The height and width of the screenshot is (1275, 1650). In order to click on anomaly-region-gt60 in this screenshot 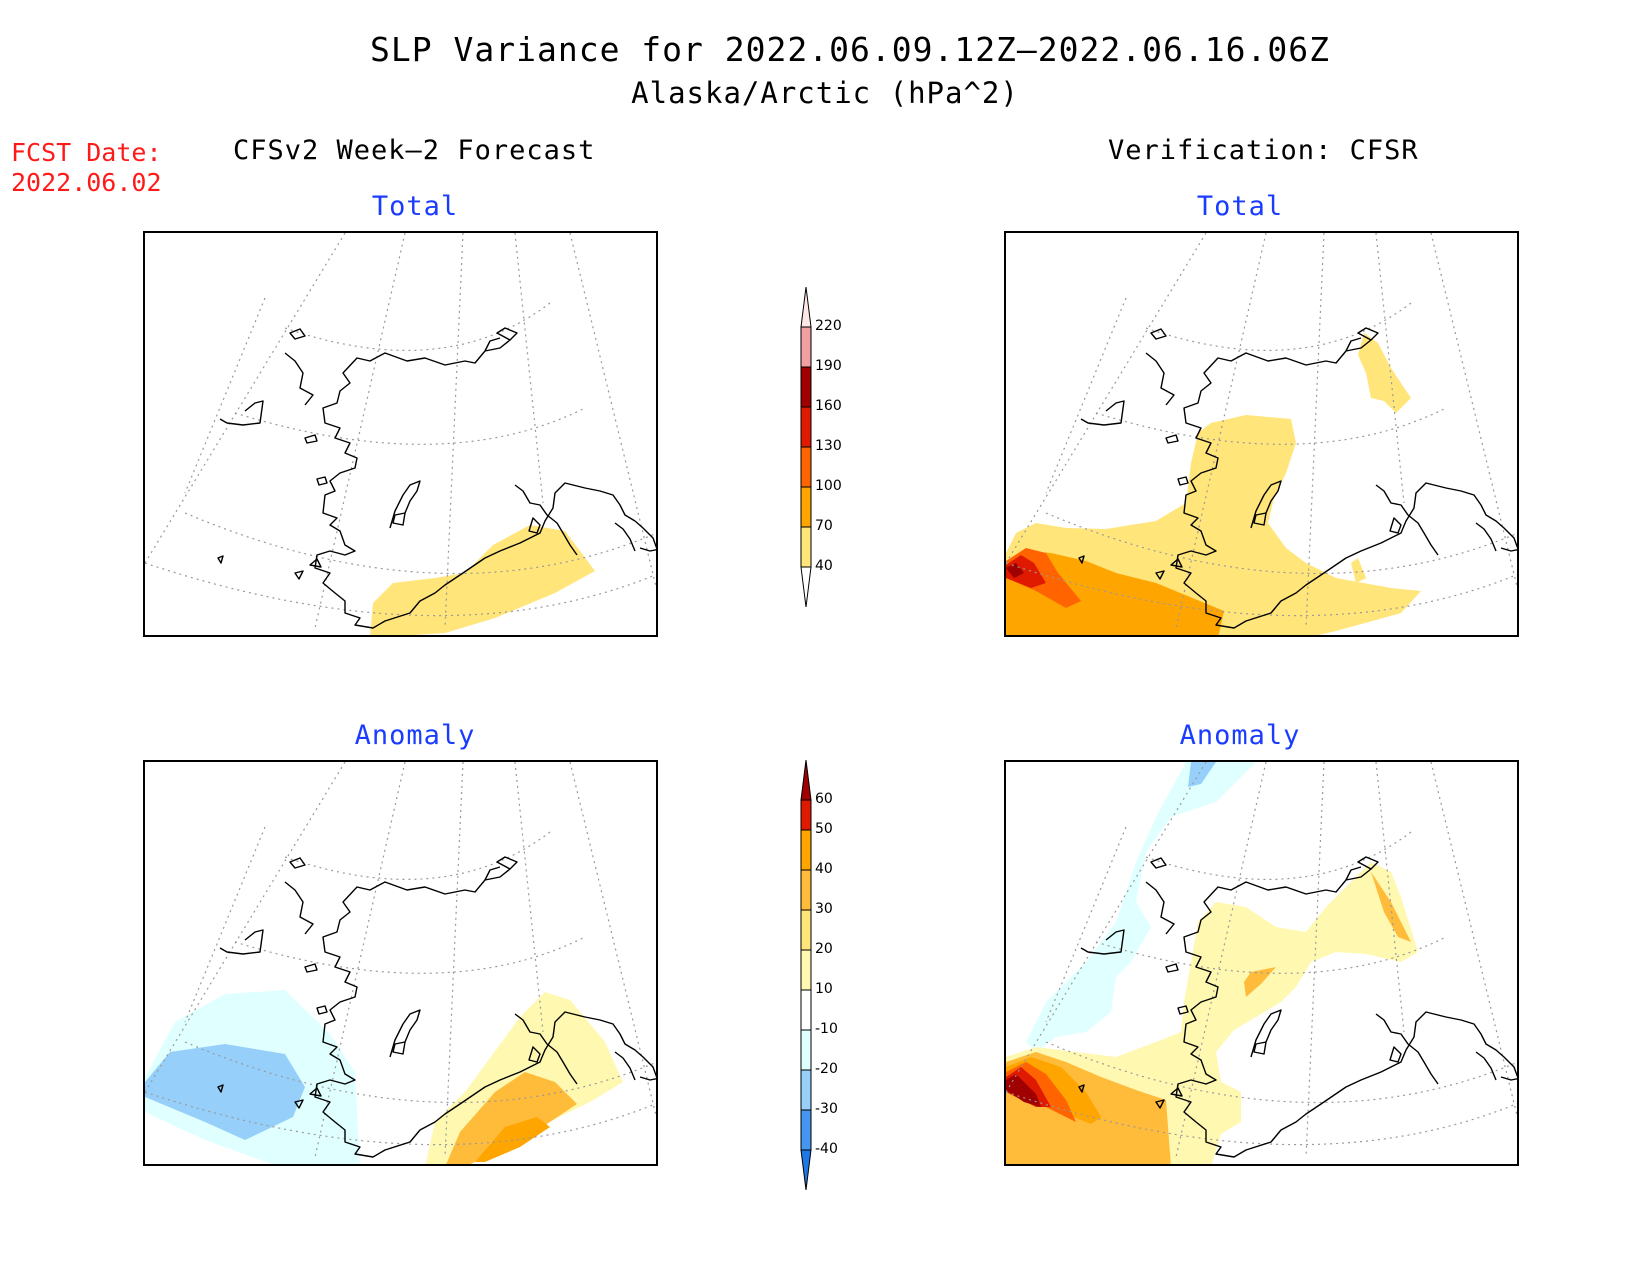, I will do `click(1023, 1090)`.